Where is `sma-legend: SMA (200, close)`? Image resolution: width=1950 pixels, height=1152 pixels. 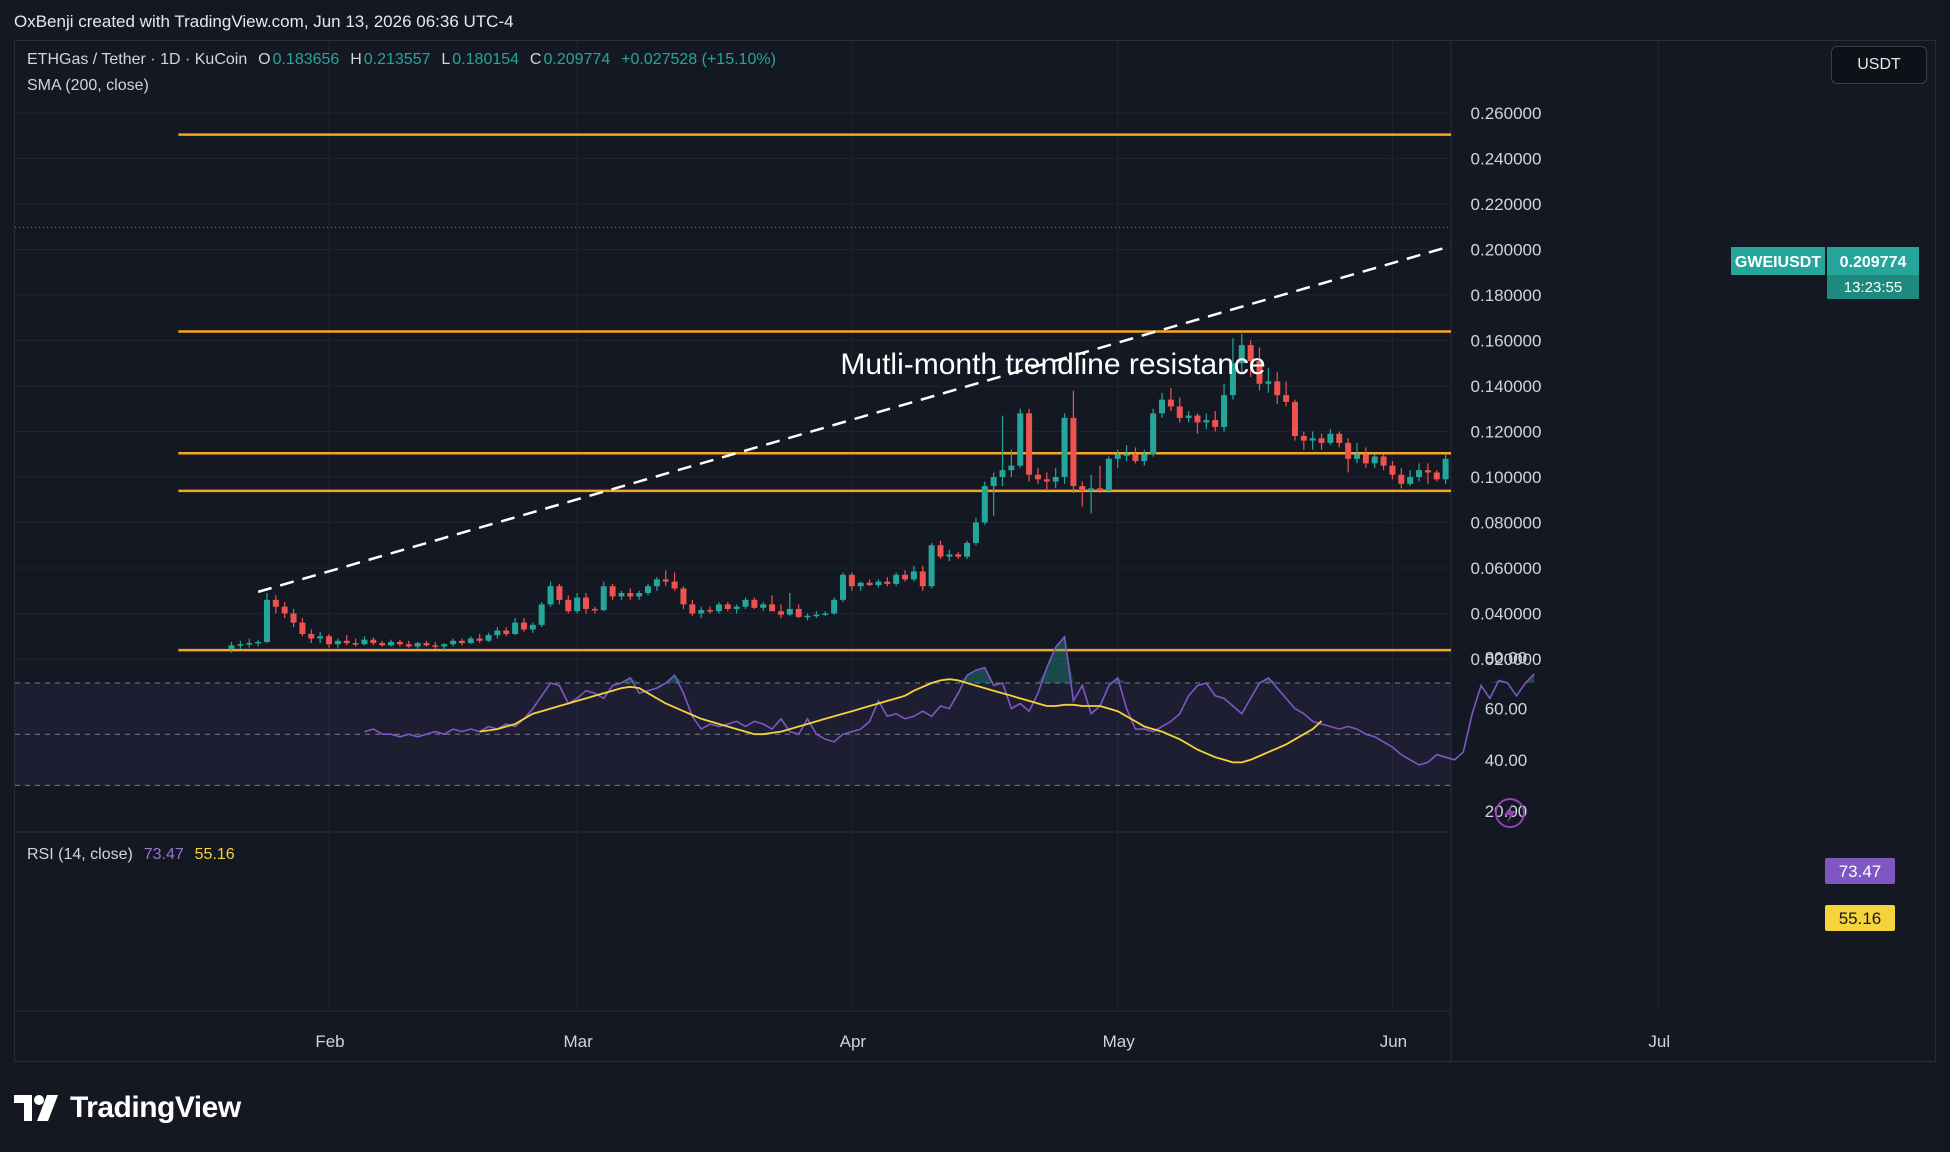 sma-legend: SMA (200, close) is located at coordinates (89, 86).